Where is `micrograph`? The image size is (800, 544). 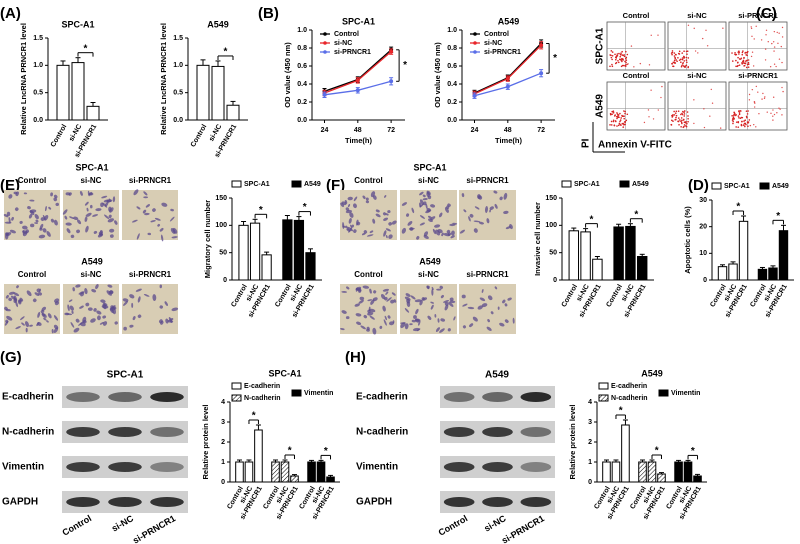 micrograph is located at coordinates (487, 309).